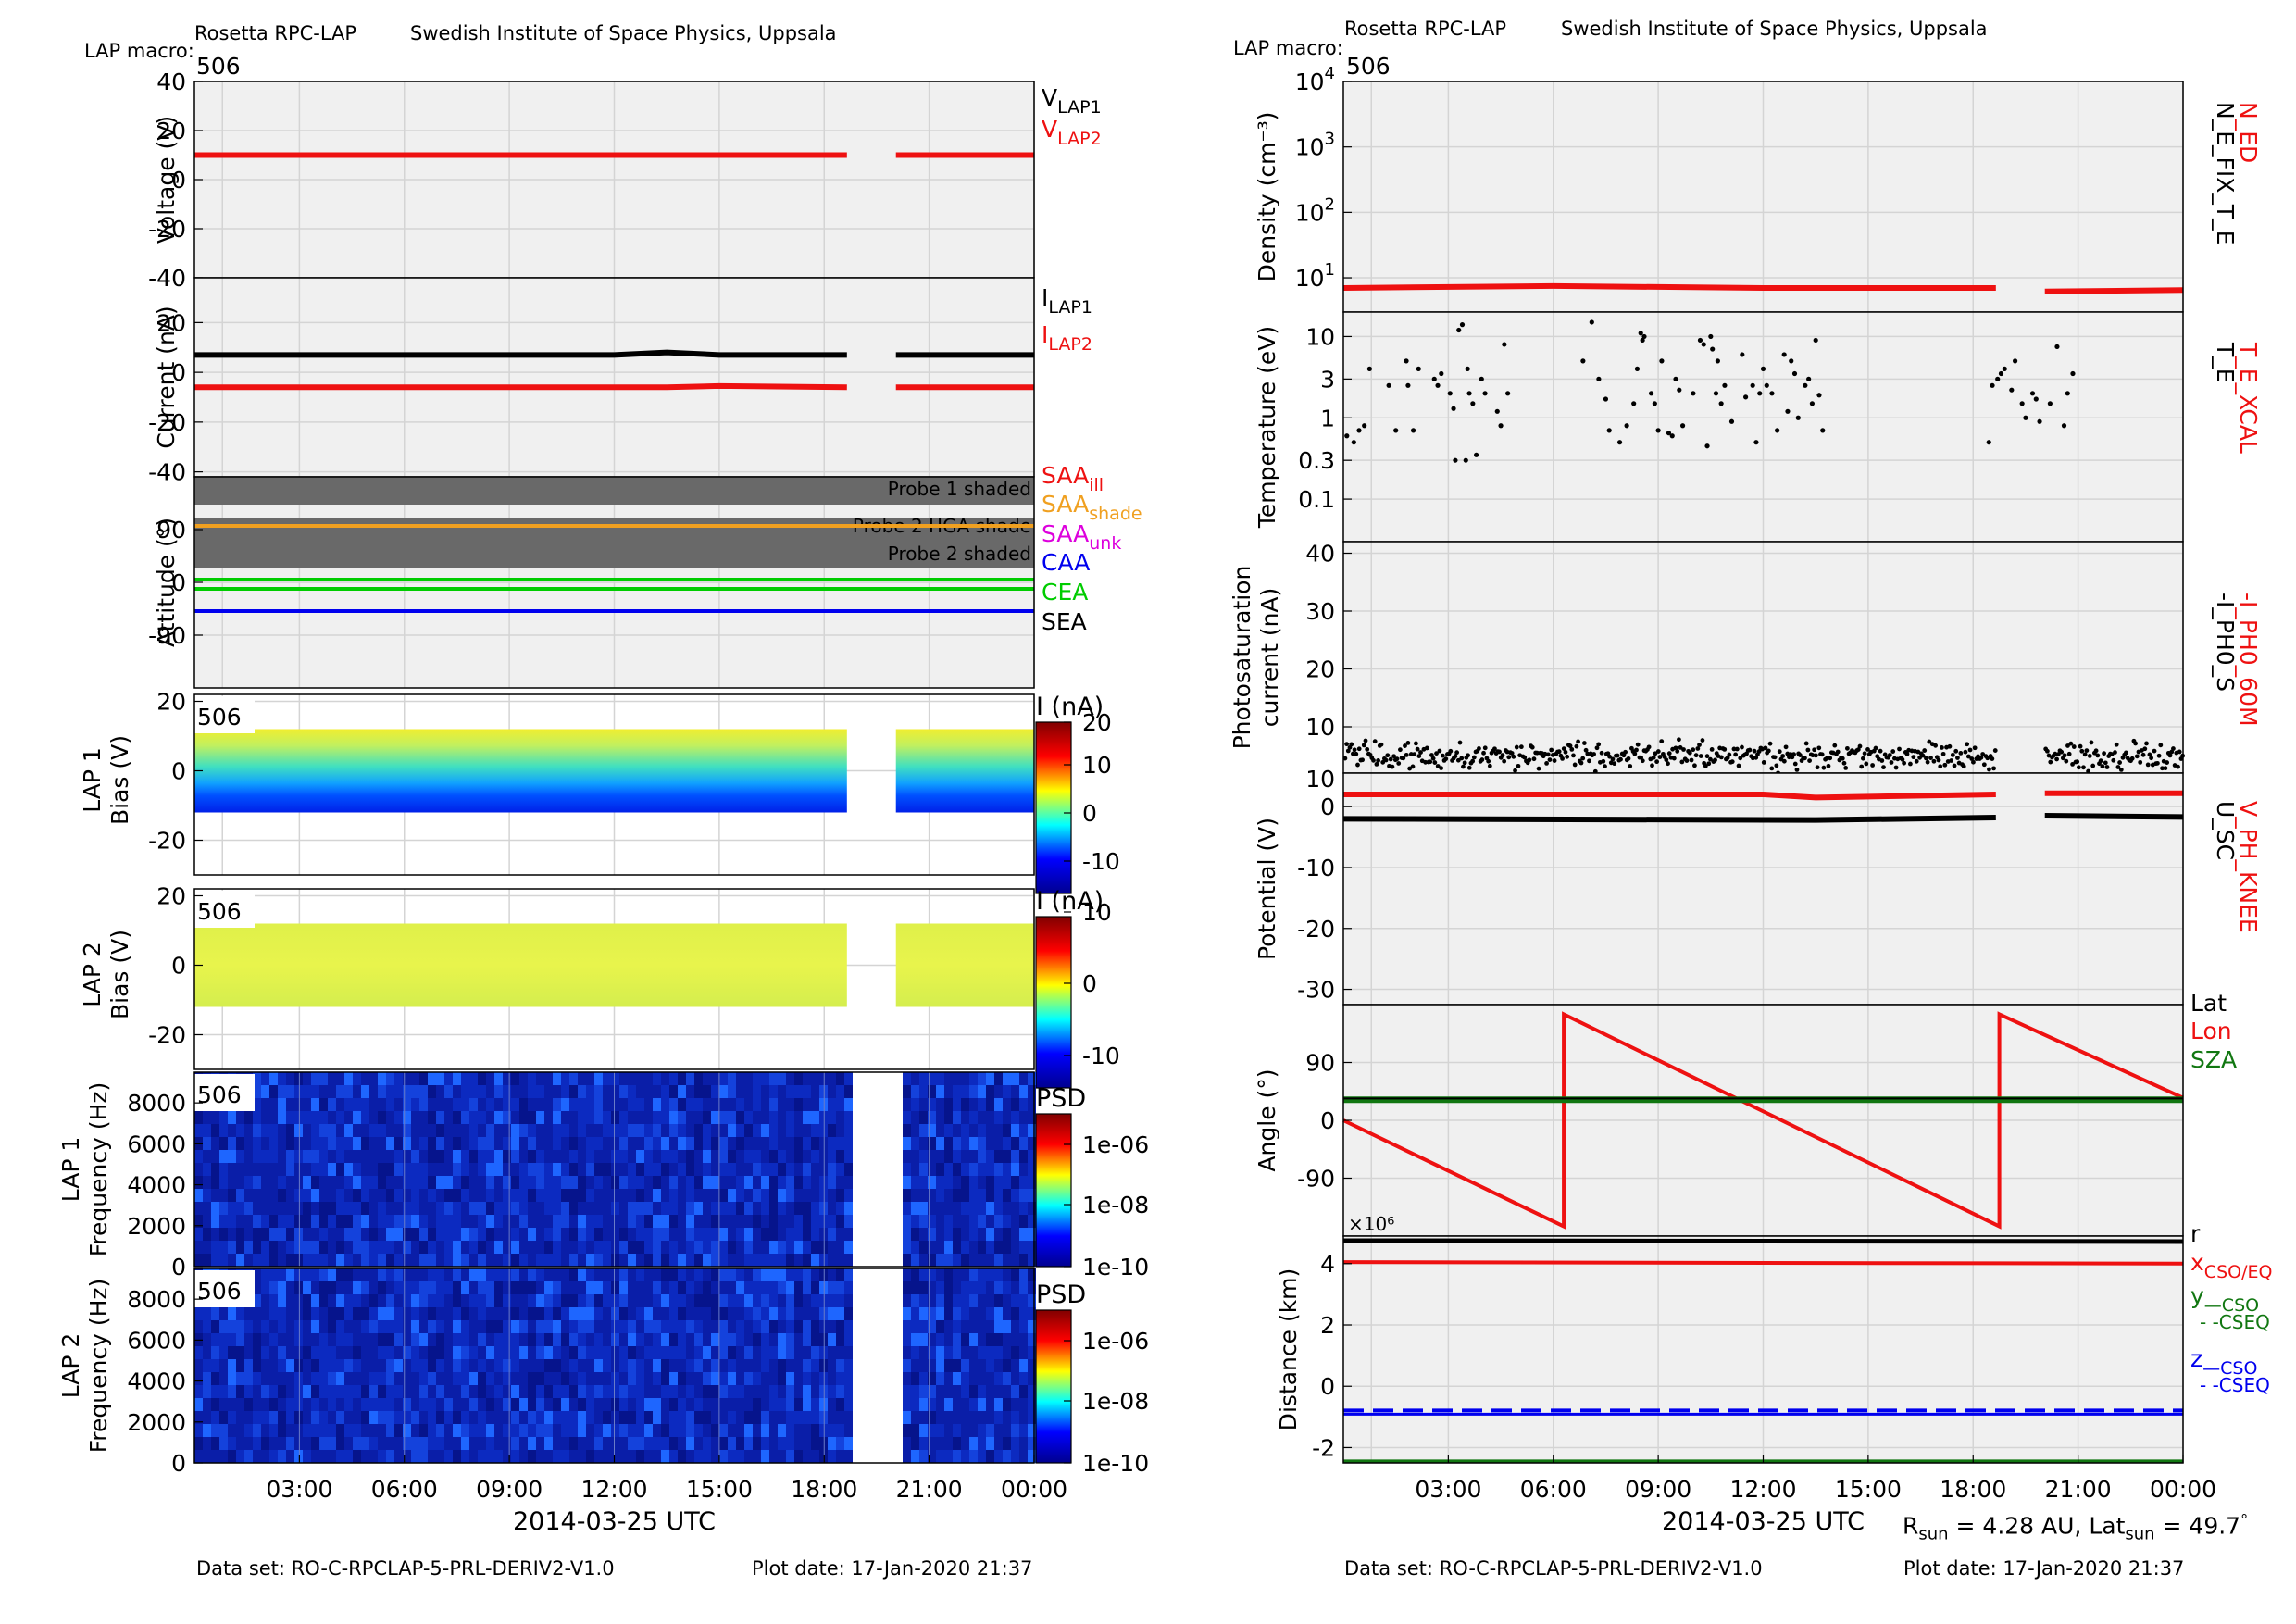 The image size is (2296, 1624). Describe the element at coordinates (1315, 145) in the screenshot. I see `density-ytick-label-1: 103` at that location.